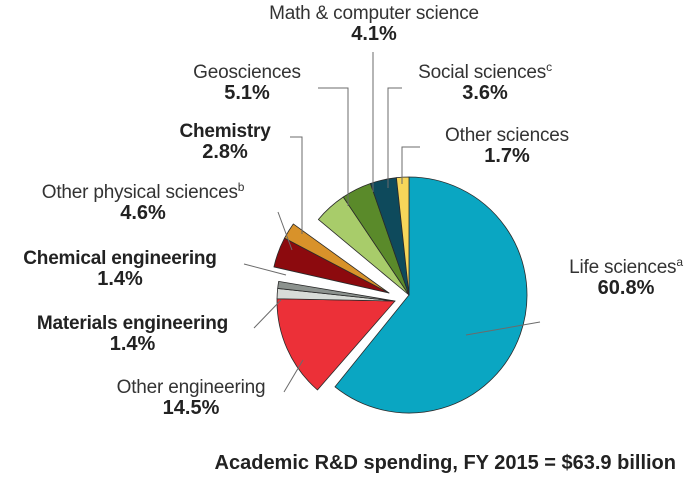 This screenshot has width=700, height=483. What do you see at coordinates (394, 137) in the screenshot?
I see `leader-line-social-sciences` at bounding box center [394, 137].